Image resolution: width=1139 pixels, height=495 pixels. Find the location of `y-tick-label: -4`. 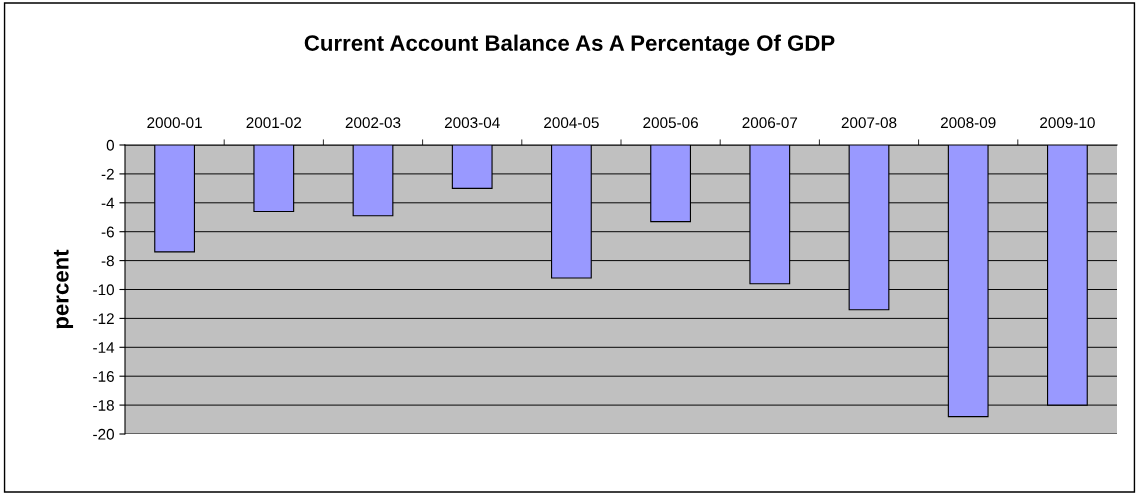

y-tick-label: -4 is located at coordinates (108, 203).